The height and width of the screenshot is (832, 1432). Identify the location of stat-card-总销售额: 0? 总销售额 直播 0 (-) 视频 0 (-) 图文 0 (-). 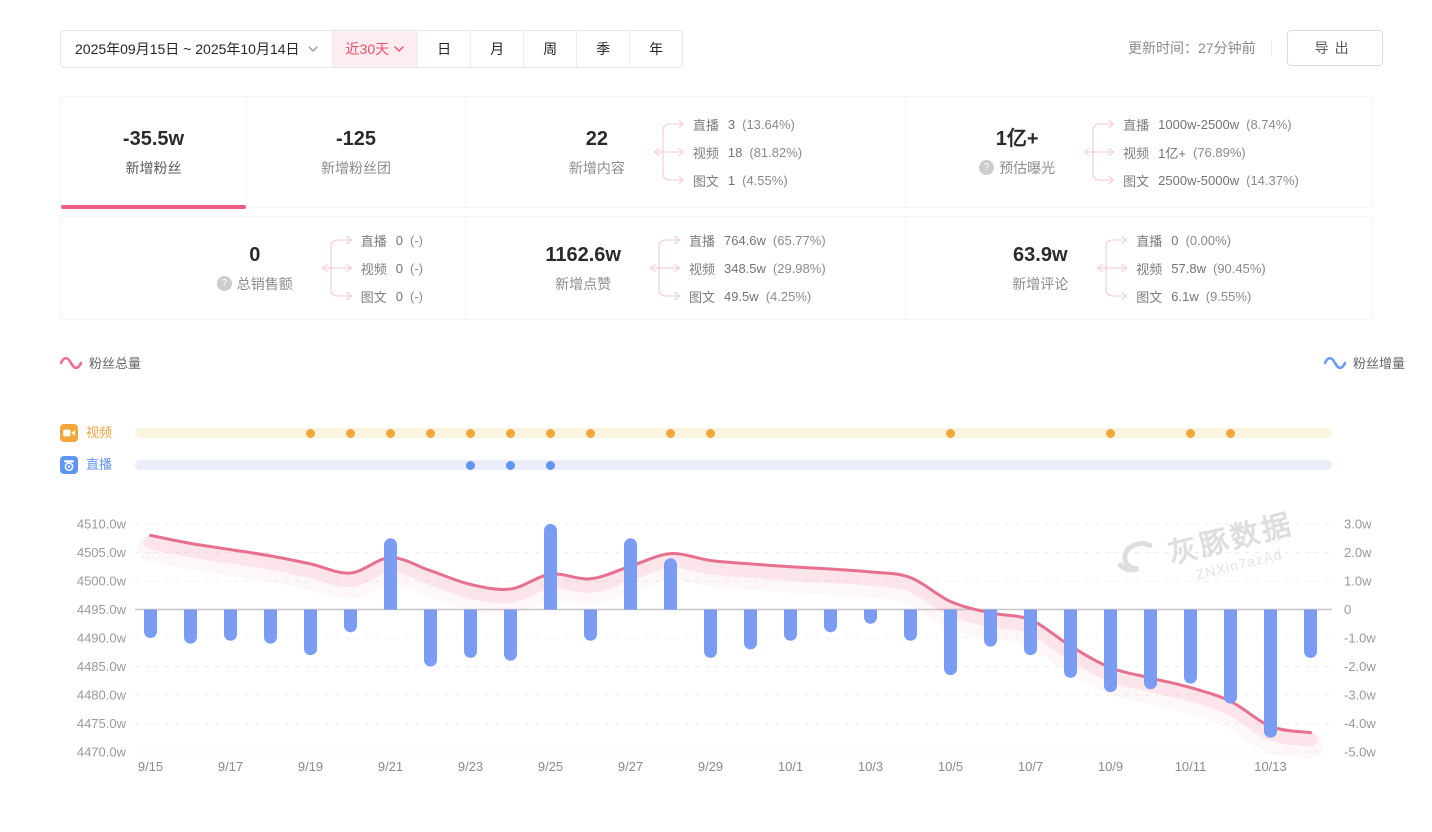
(263, 268).